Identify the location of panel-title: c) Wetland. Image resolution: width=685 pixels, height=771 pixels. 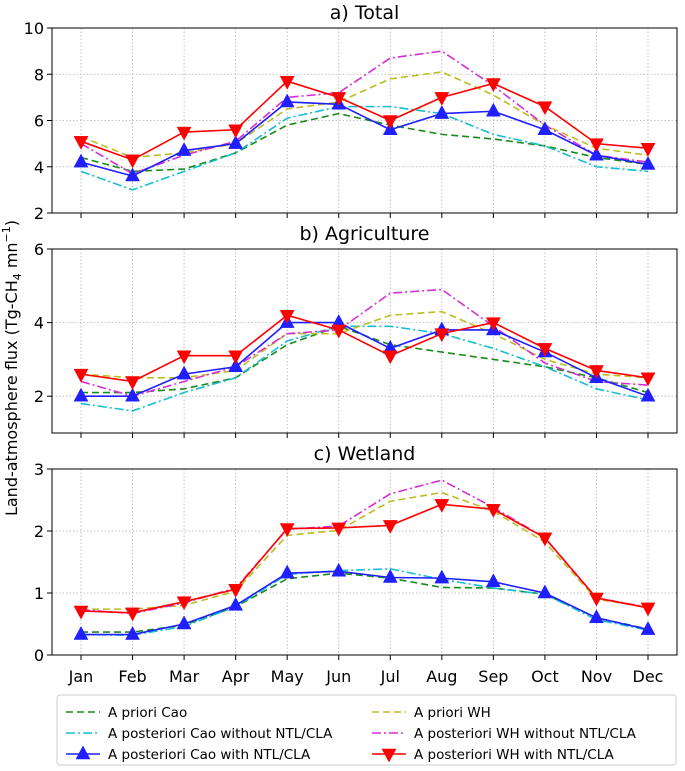
(365, 454).